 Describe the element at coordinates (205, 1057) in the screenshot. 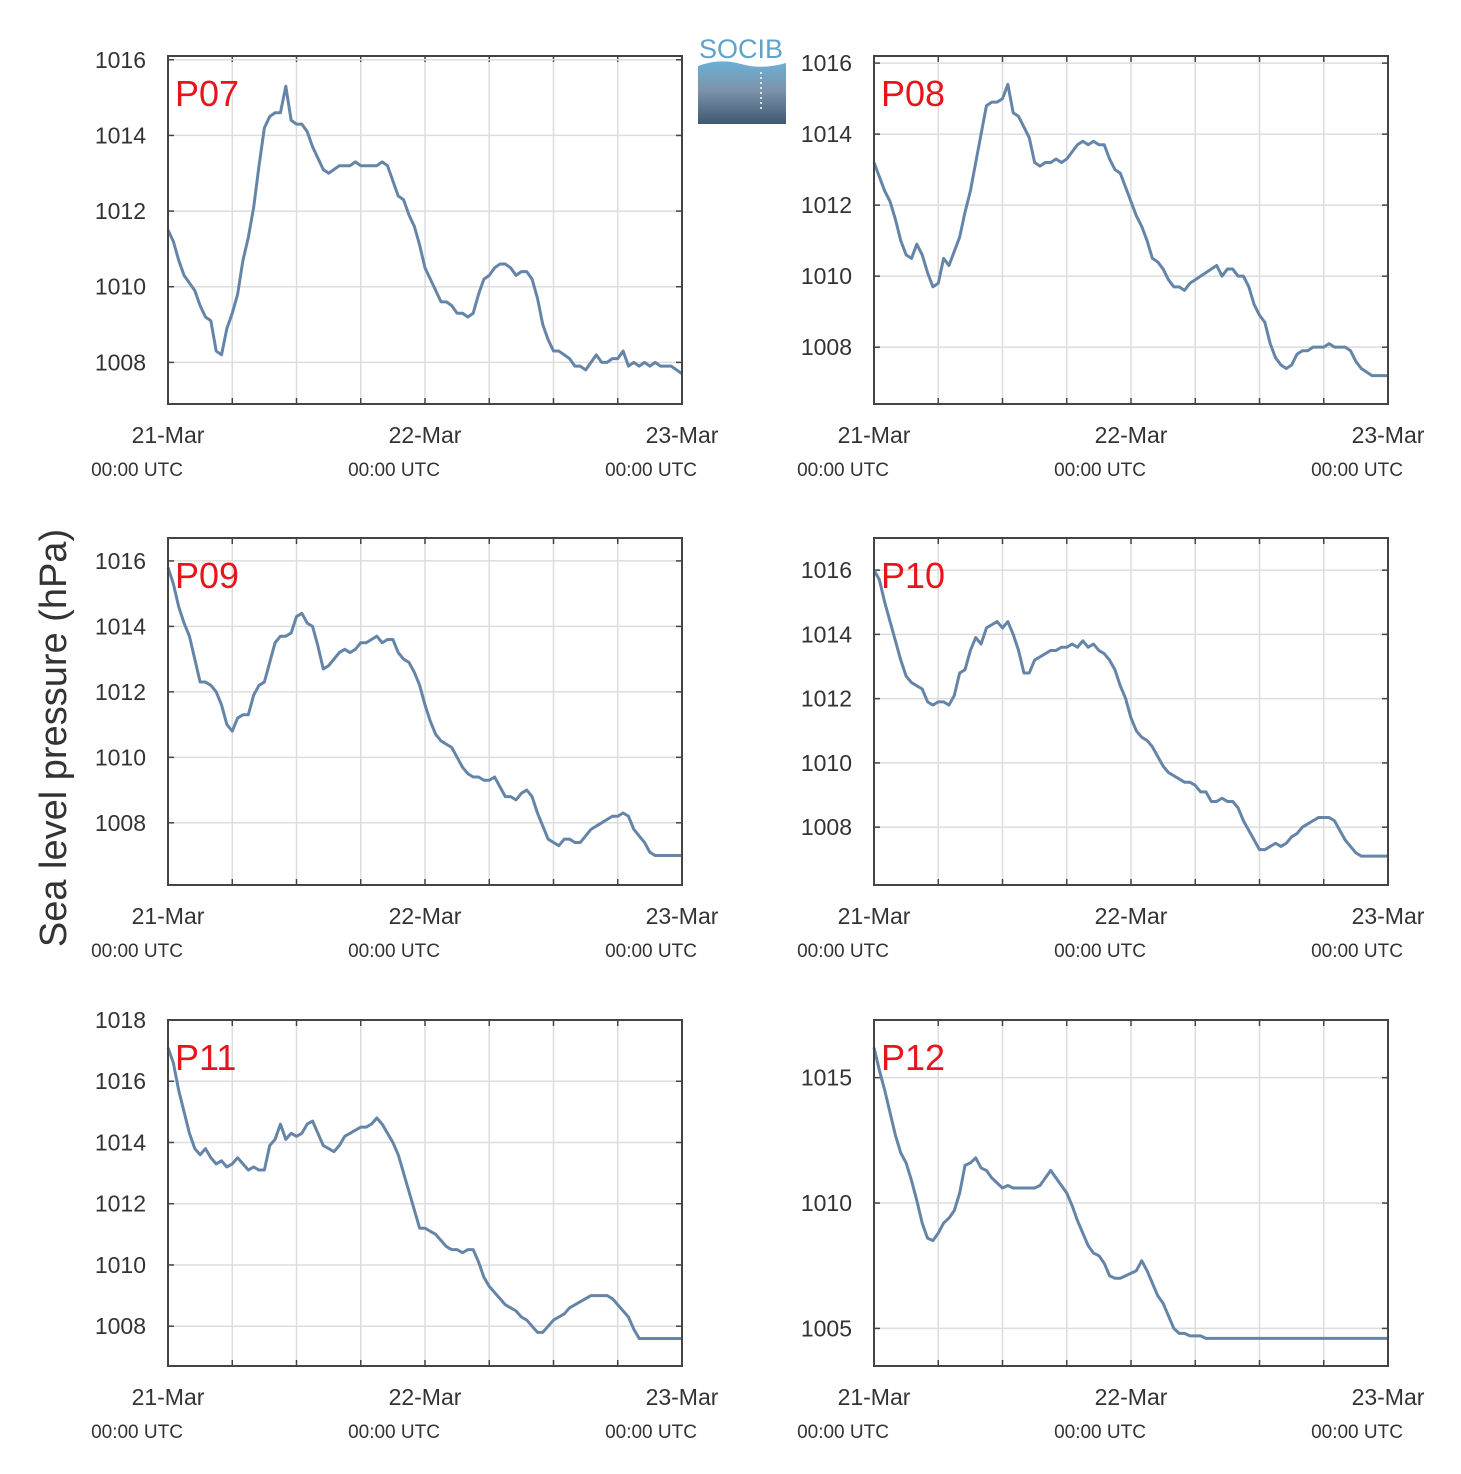

I see `panel-label: P11` at that location.